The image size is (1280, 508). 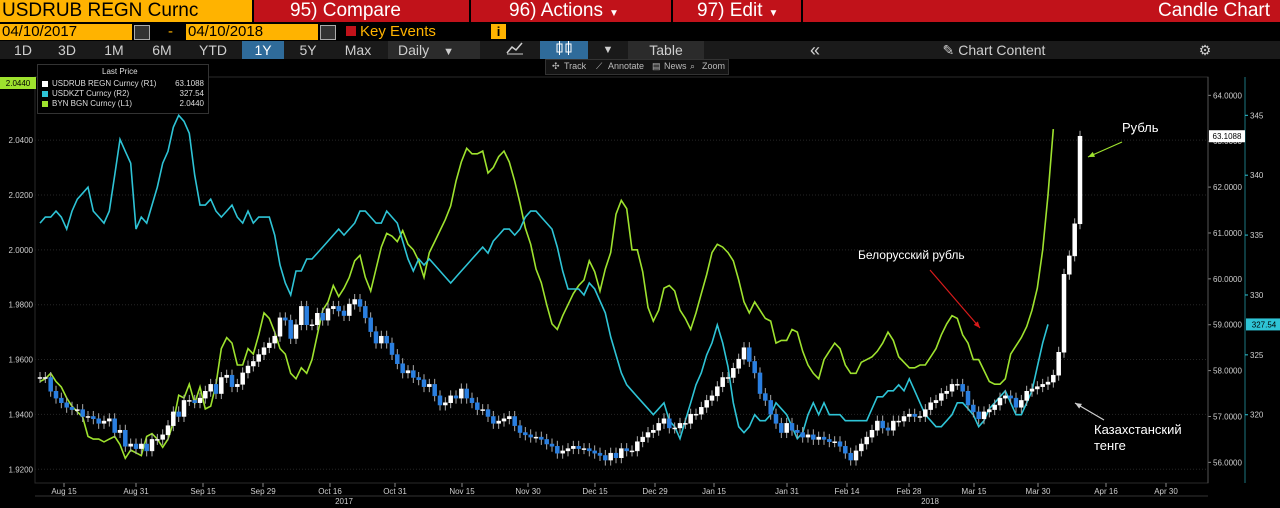 I want to click on period-3d: 3D, so click(x=67, y=50).